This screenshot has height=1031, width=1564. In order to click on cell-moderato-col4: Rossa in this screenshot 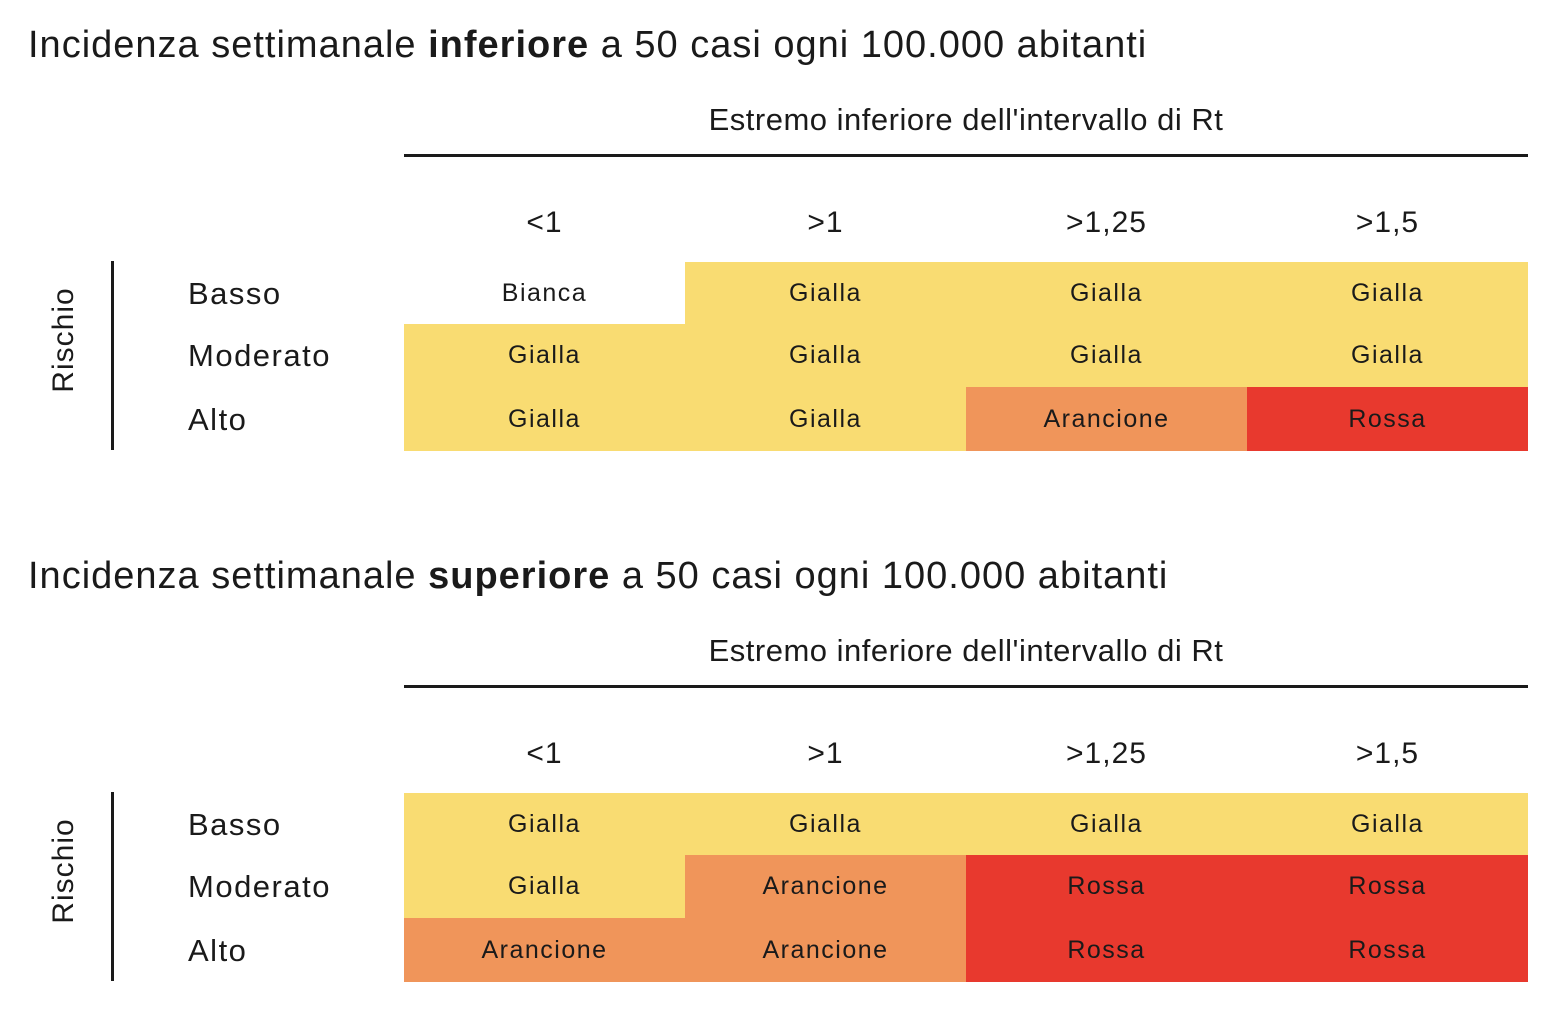, I will do `click(1387, 886)`.